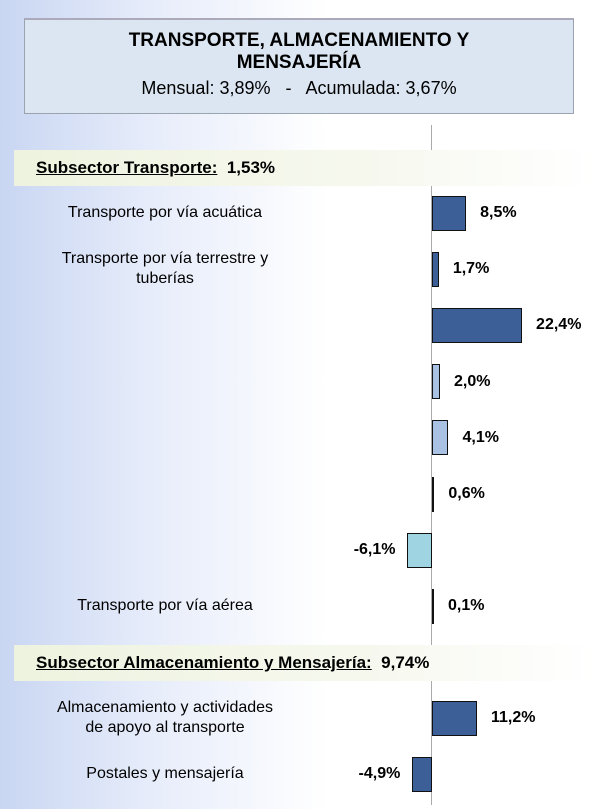 This screenshot has width=595, height=809. Describe the element at coordinates (559, 325) in the screenshot. I see `value-label: 22,4%` at that location.